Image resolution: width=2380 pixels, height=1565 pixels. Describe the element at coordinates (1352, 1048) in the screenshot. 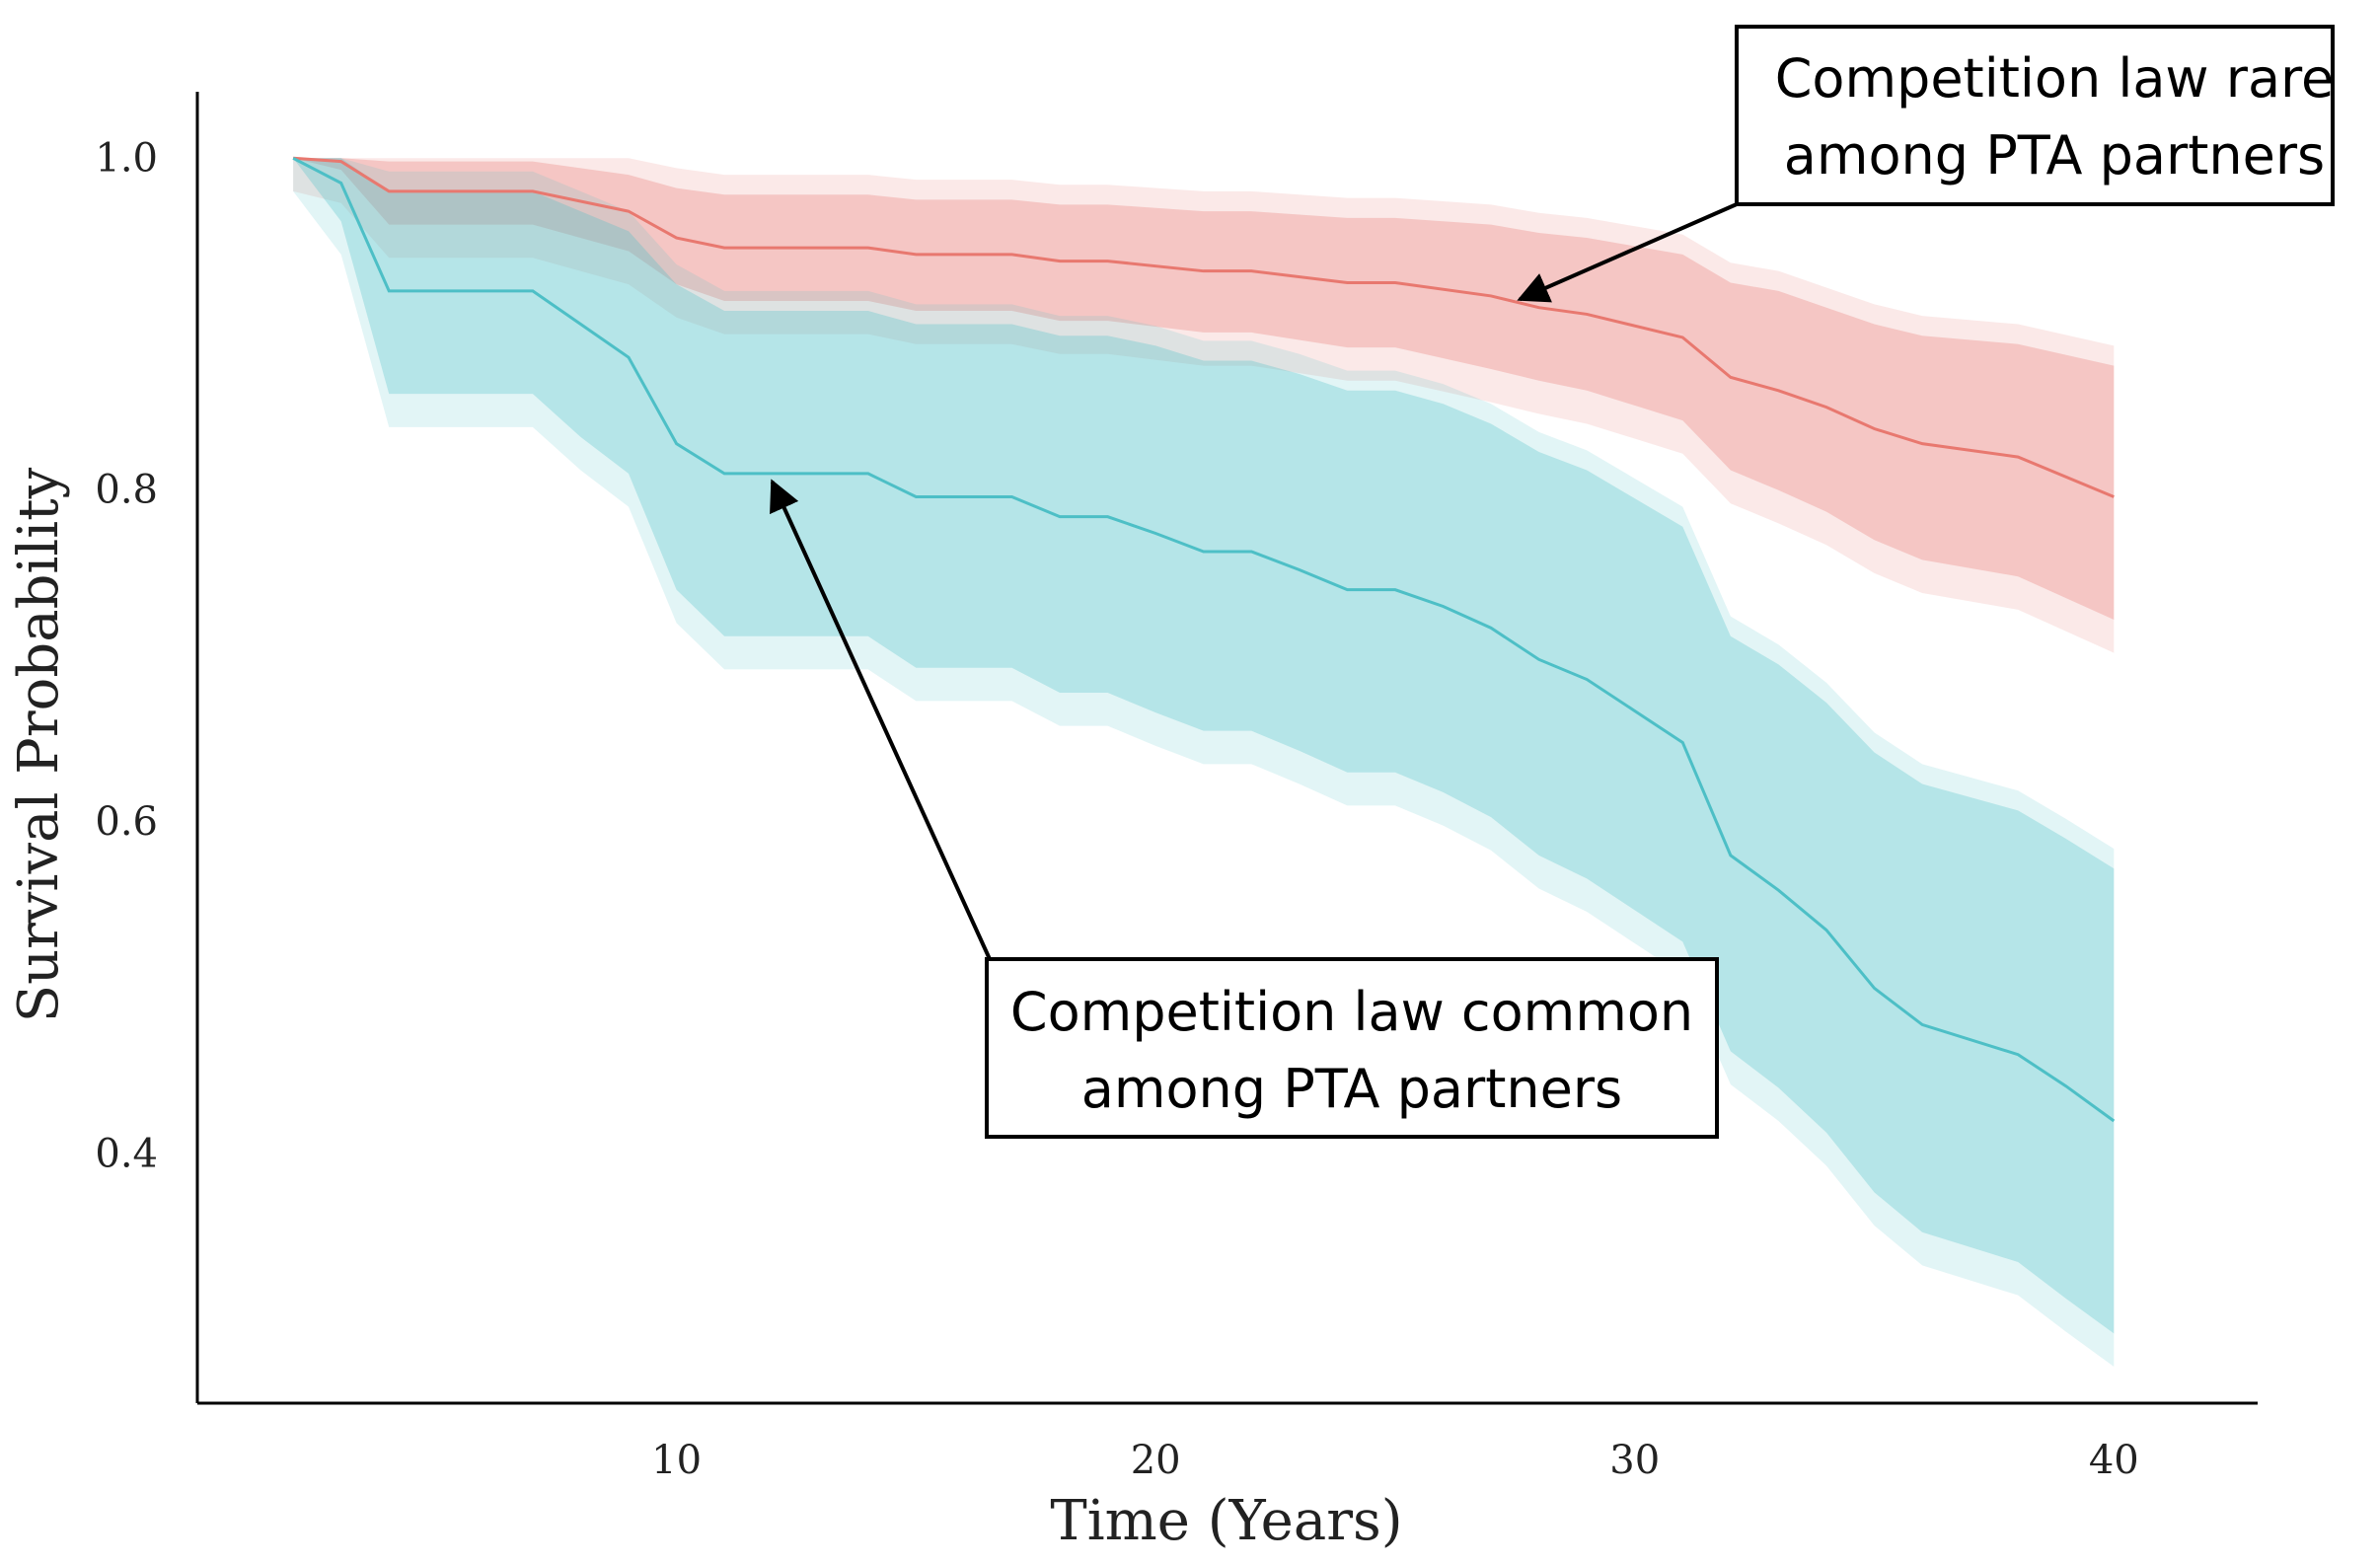

I see `annotation-common-box` at that location.